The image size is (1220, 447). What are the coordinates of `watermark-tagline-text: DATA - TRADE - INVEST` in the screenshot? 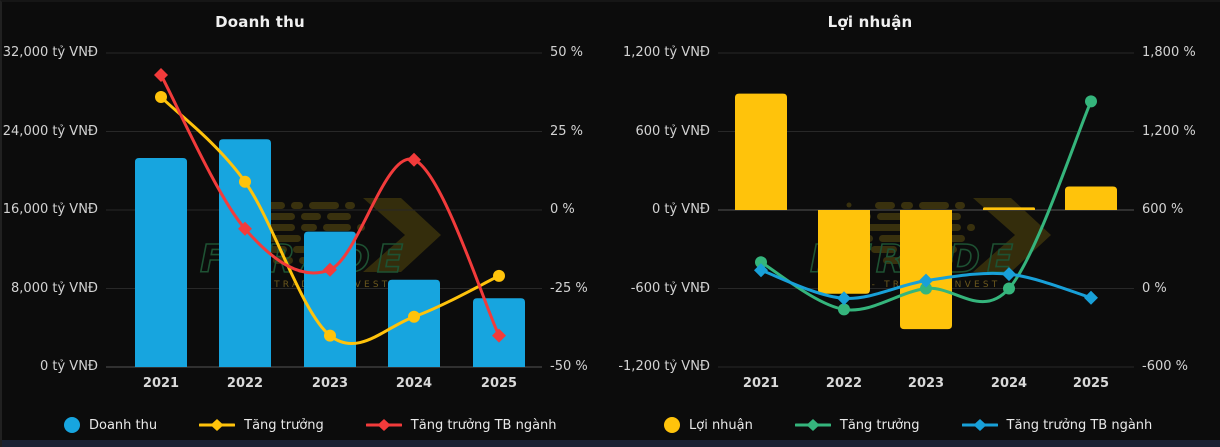 It's located at (305, 285).